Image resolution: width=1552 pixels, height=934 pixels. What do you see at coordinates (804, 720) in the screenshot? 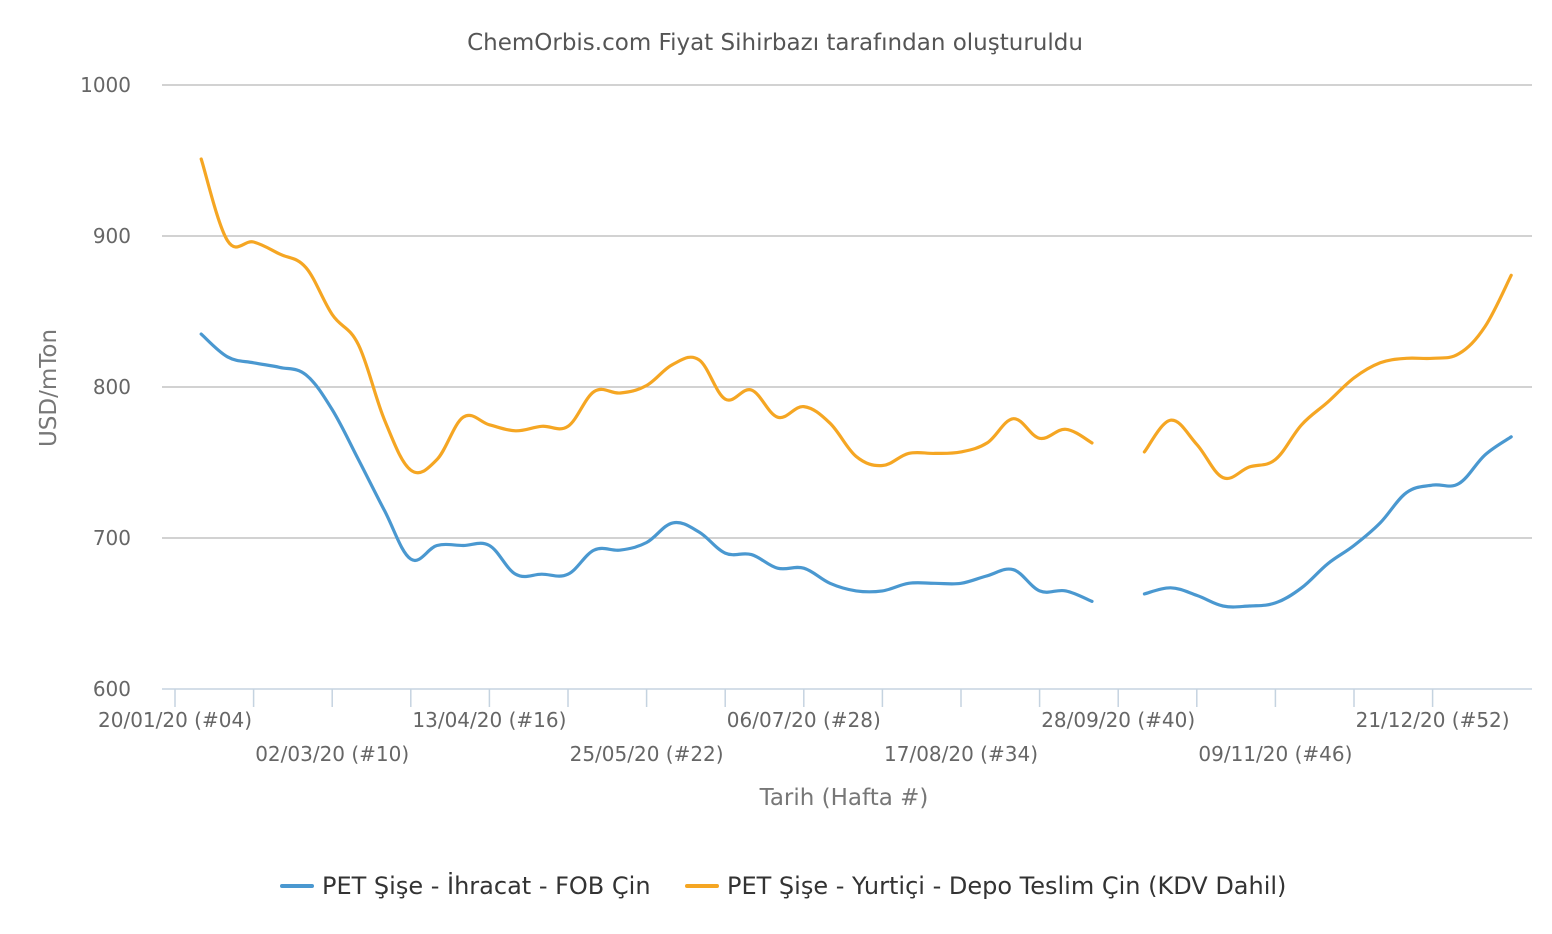
I see `x-tick-label: 06/07/20 (#28)` at bounding box center [804, 720].